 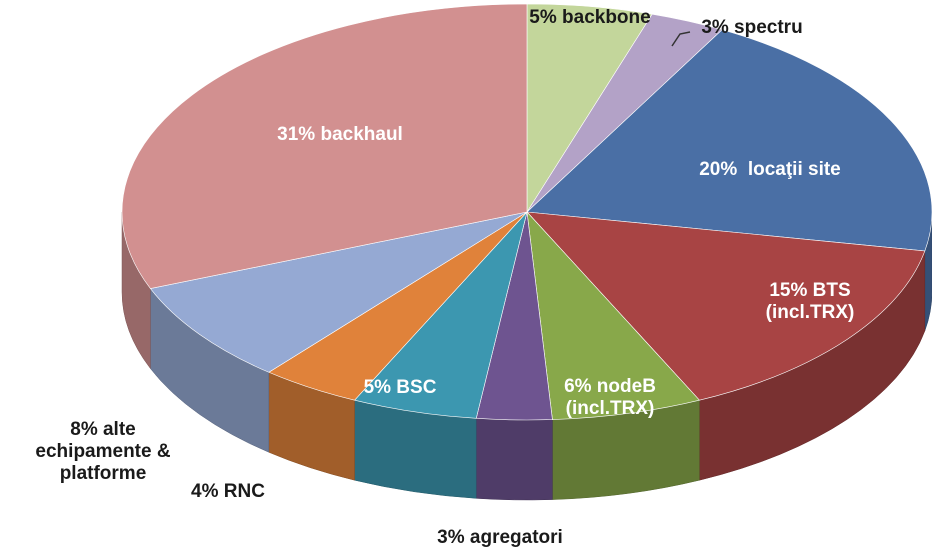 What do you see at coordinates (340, 134) in the screenshot?
I see `slice-label: 31% backhaul` at bounding box center [340, 134].